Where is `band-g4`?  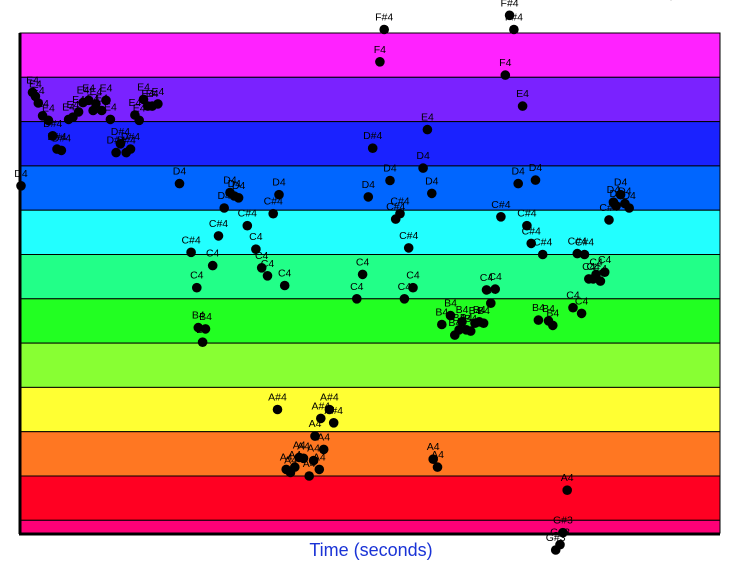 band-g4 is located at coordinates (370, 55).